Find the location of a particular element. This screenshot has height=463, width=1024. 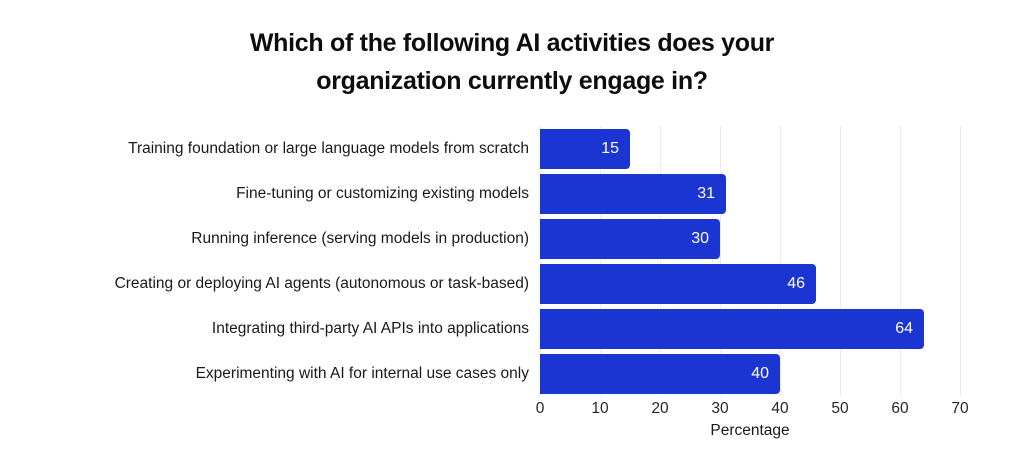

bar-value-label: 31 is located at coordinates (706, 193).